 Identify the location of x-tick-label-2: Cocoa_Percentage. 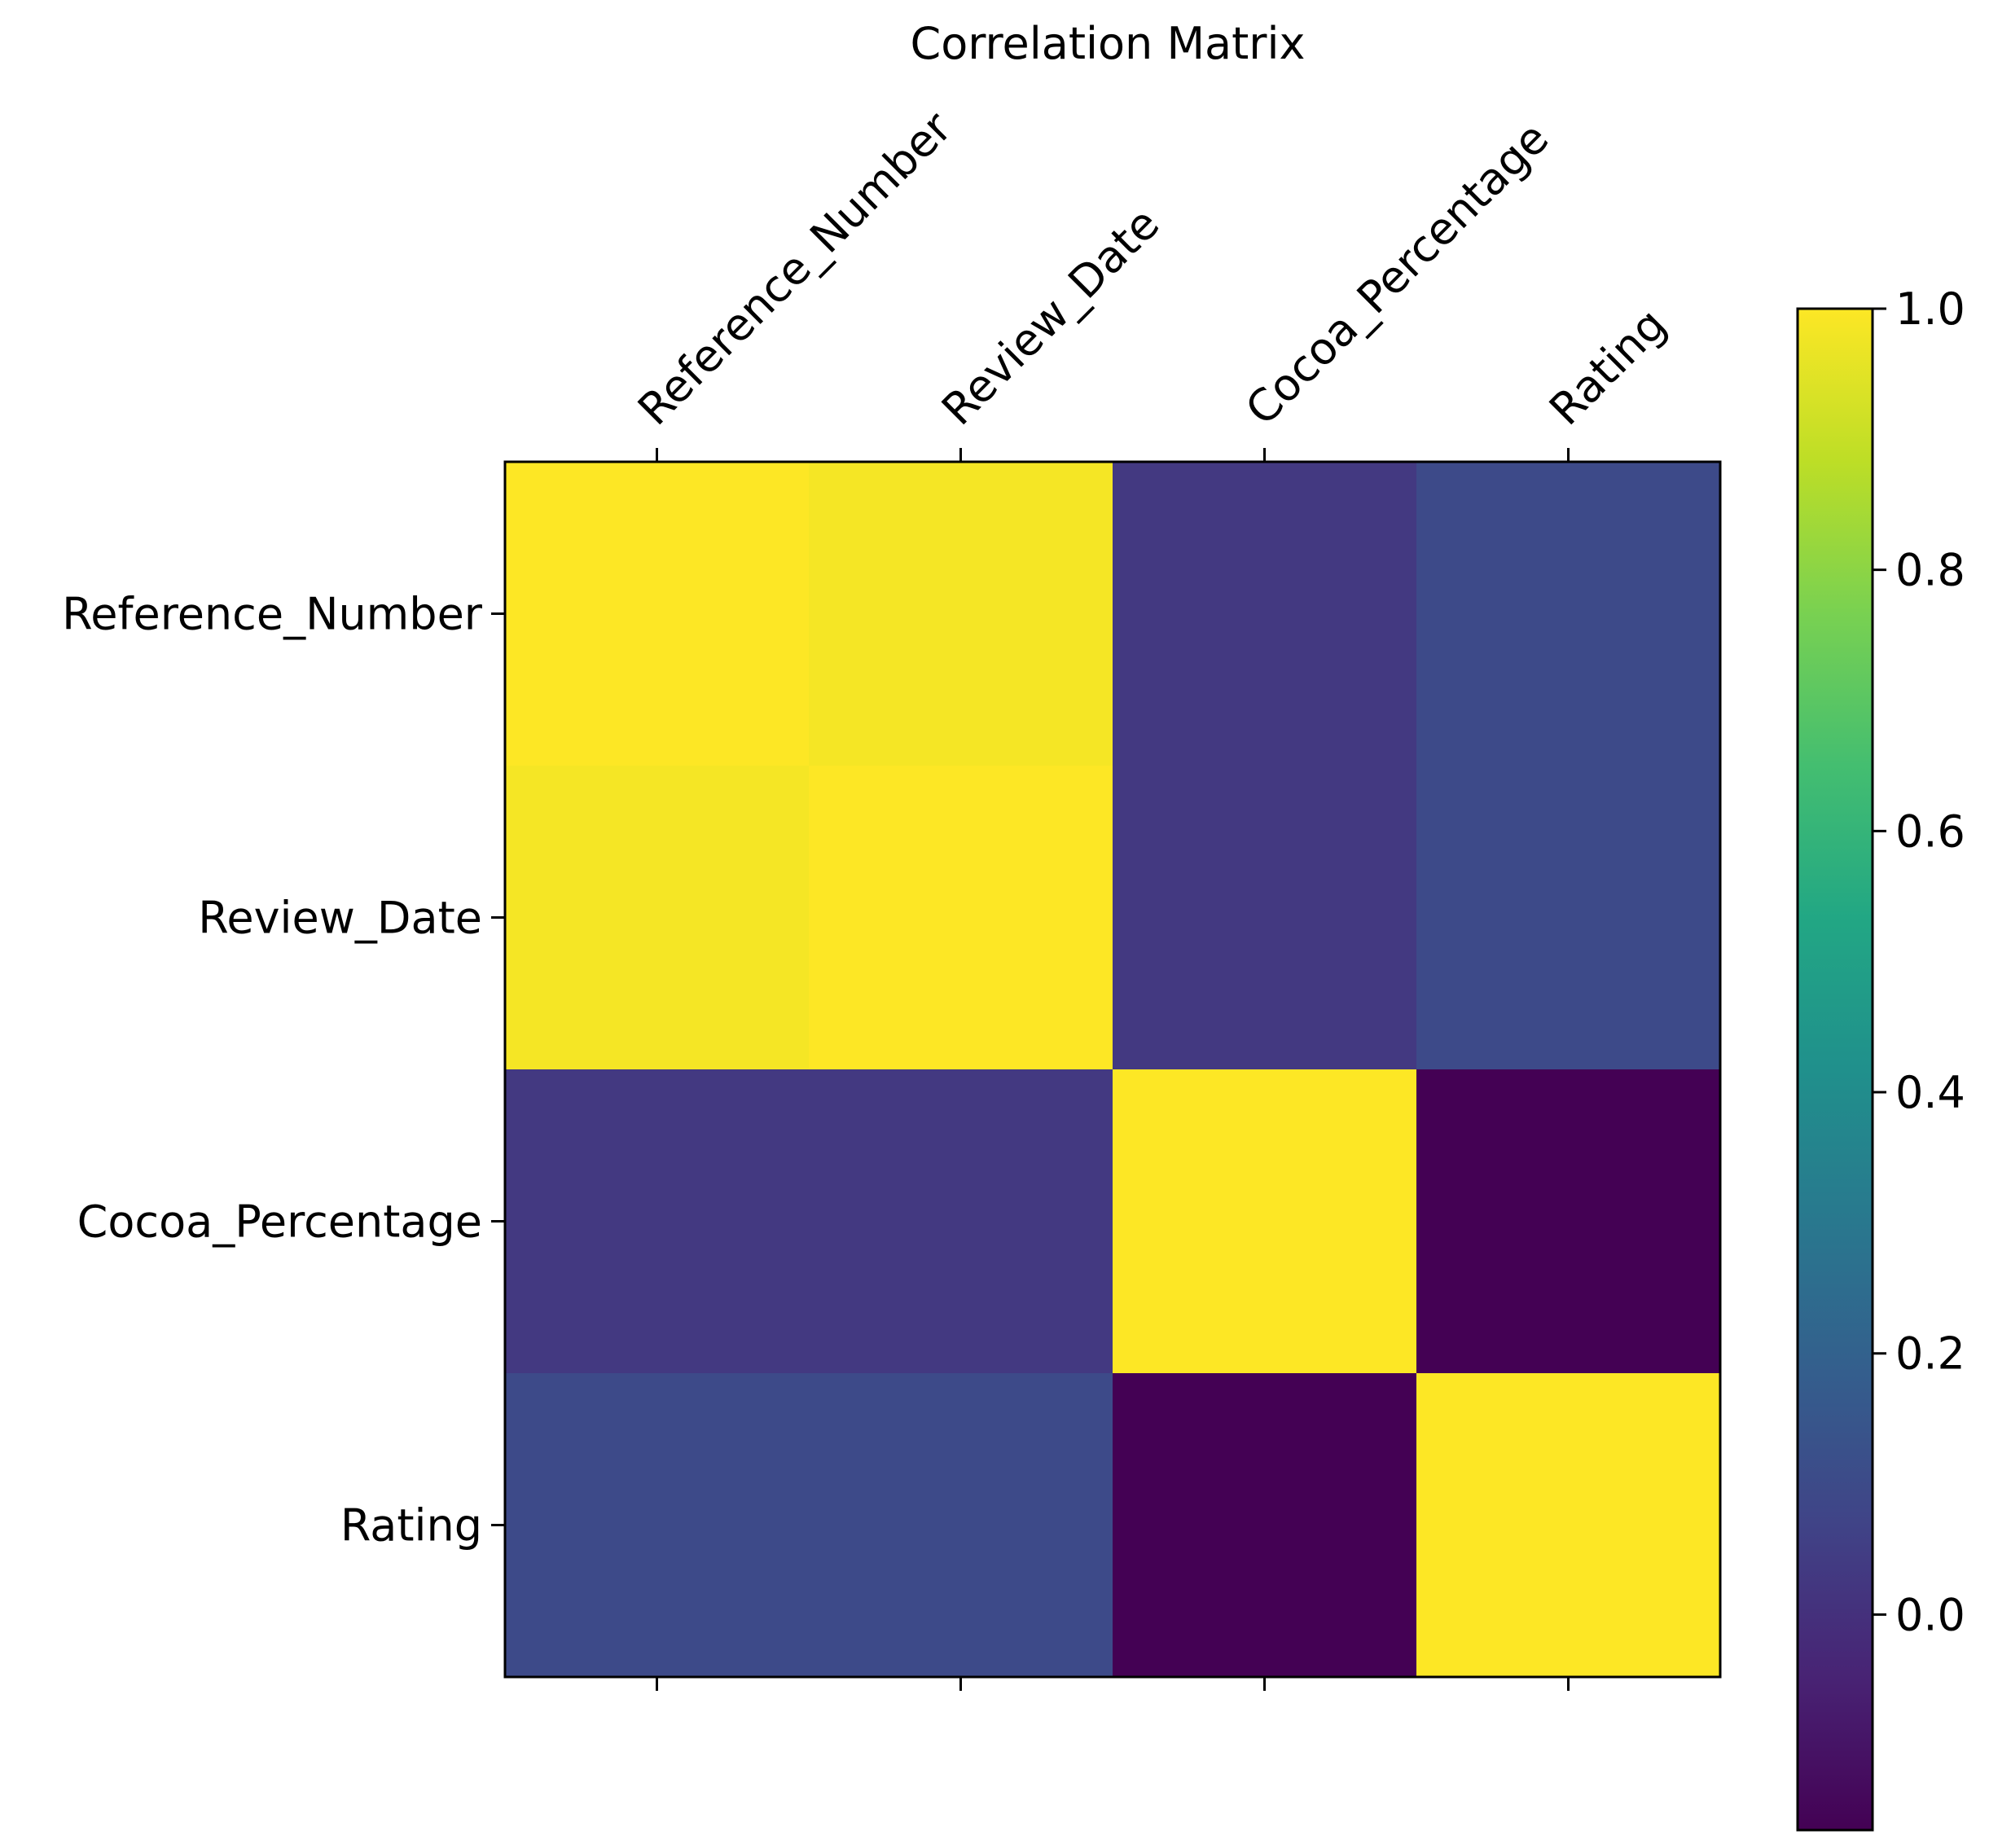
(1397, 274).